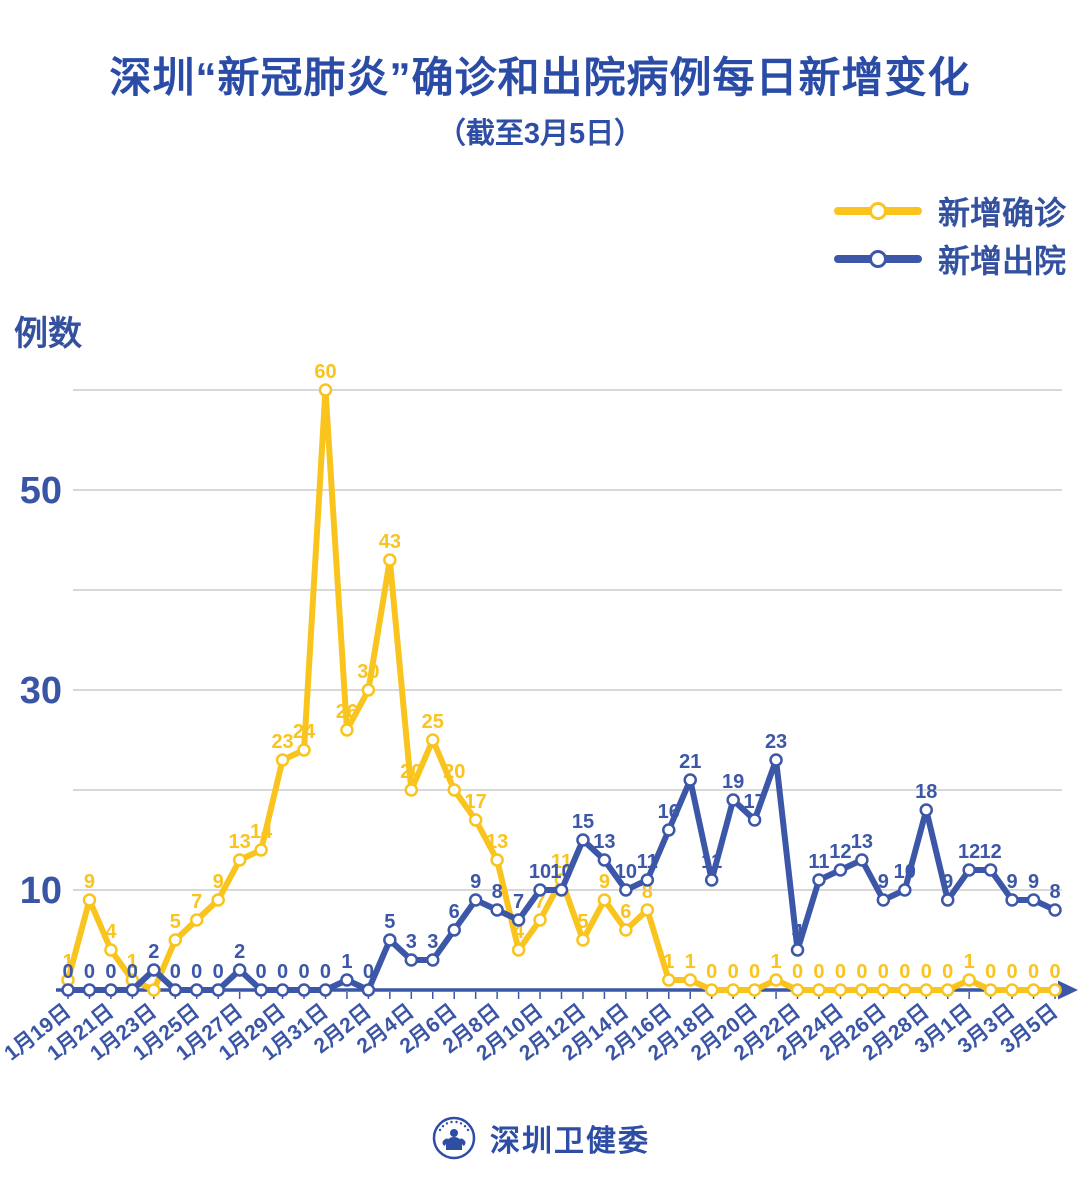 The width and height of the screenshot is (1080, 1184). What do you see at coordinates (239, 952) in the screenshot?
I see `discharged-data-point-label: 2` at bounding box center [239, 952].